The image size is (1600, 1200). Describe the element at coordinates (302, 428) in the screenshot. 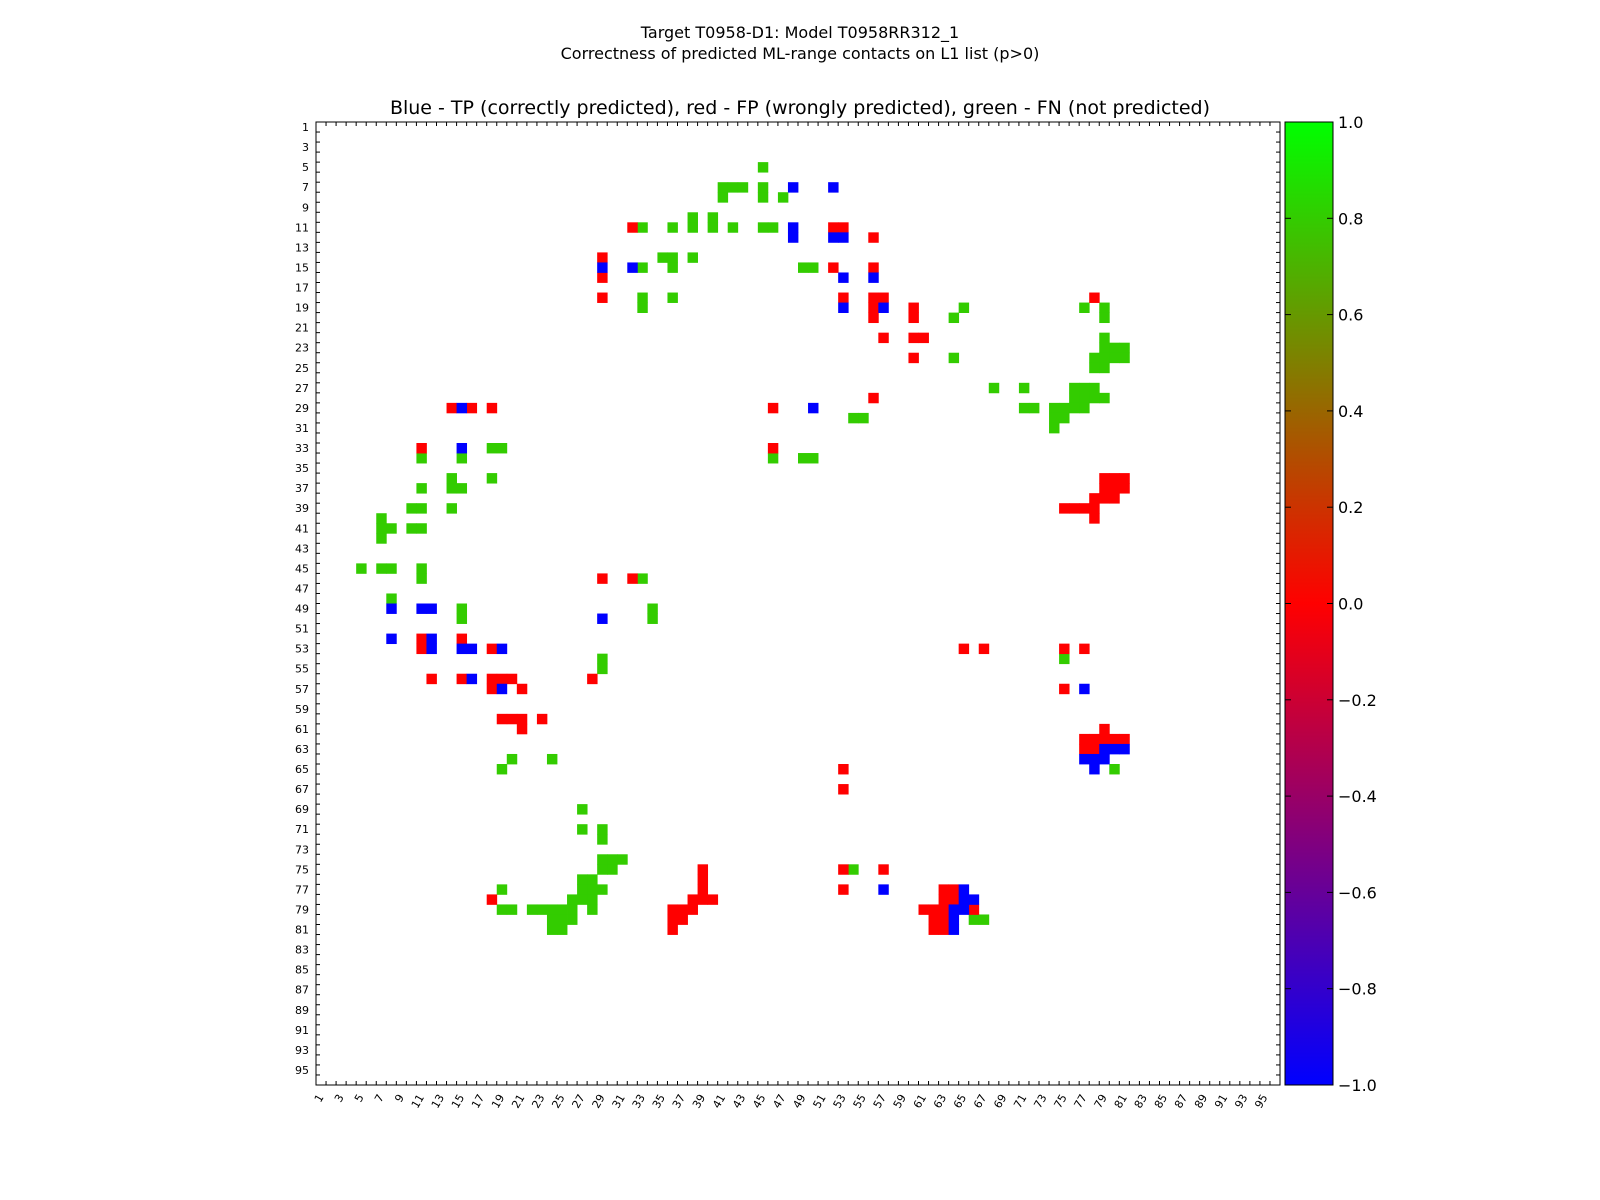

I see `y-tick-label: 31` at that location.